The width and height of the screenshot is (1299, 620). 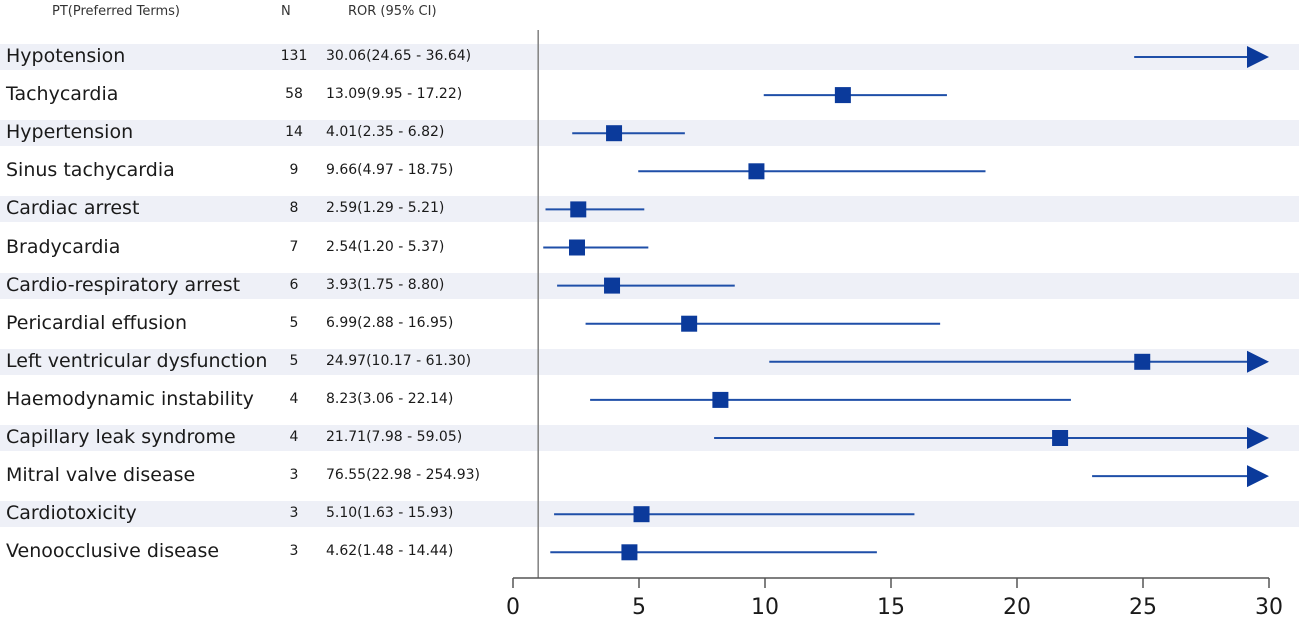 What do you see at coordinates (385, 208) in the screenshot?
I see `row-ror-value: 2.59(1.29 - 5.21)` at bounding box center [385, 208].